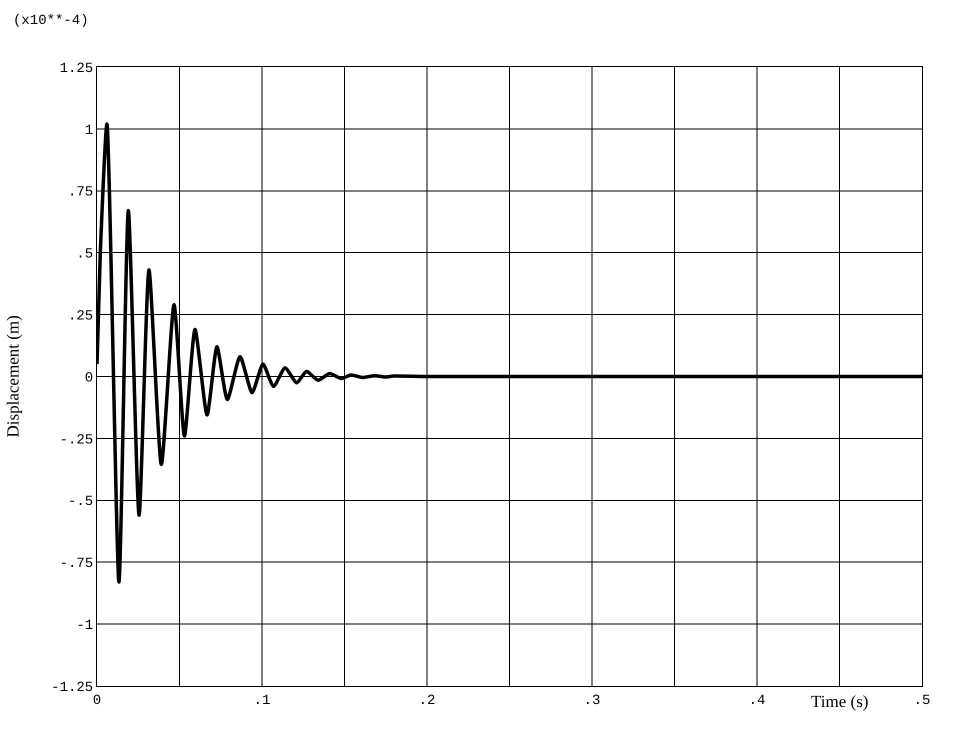 This screenshot has width=955, height=735. Describe the element at coordinates (85, 254) in the screenshot. I see `y-tick-label: .5` at that location.